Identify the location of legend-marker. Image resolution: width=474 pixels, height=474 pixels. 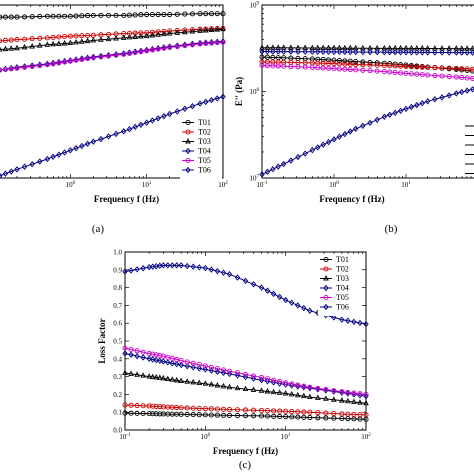
(188, 132).